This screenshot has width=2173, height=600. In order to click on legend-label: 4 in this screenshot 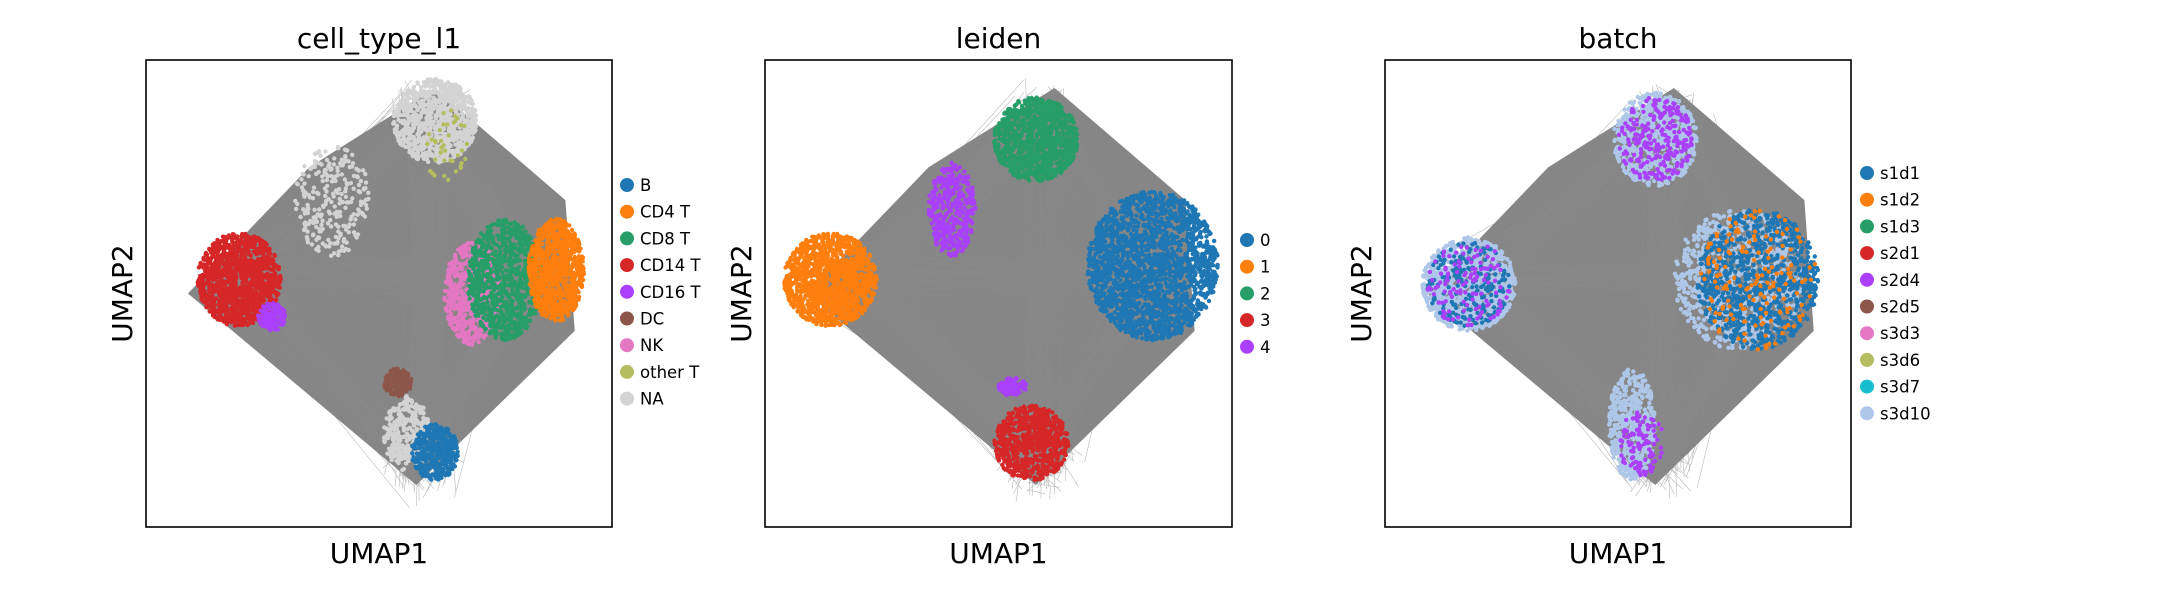, I will do `click(1265, 347)`.